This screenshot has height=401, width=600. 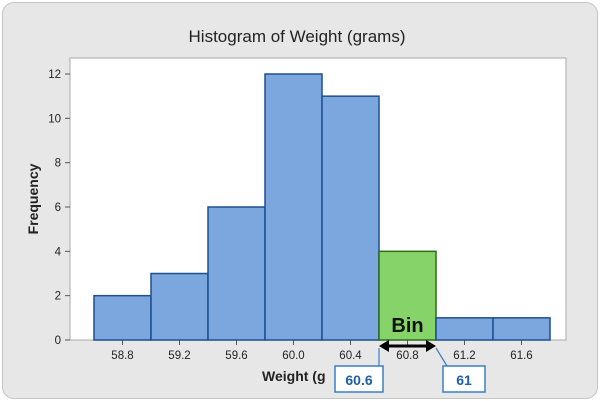 I want to click on bin-arrow-left-head, so click(x=384, y=346).